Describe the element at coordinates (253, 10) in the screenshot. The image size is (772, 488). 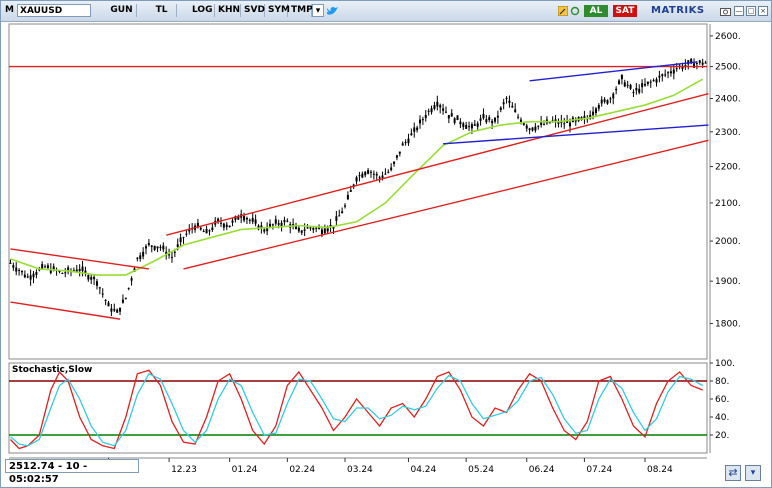
I see `tool-svd-button: SVD` at that location.